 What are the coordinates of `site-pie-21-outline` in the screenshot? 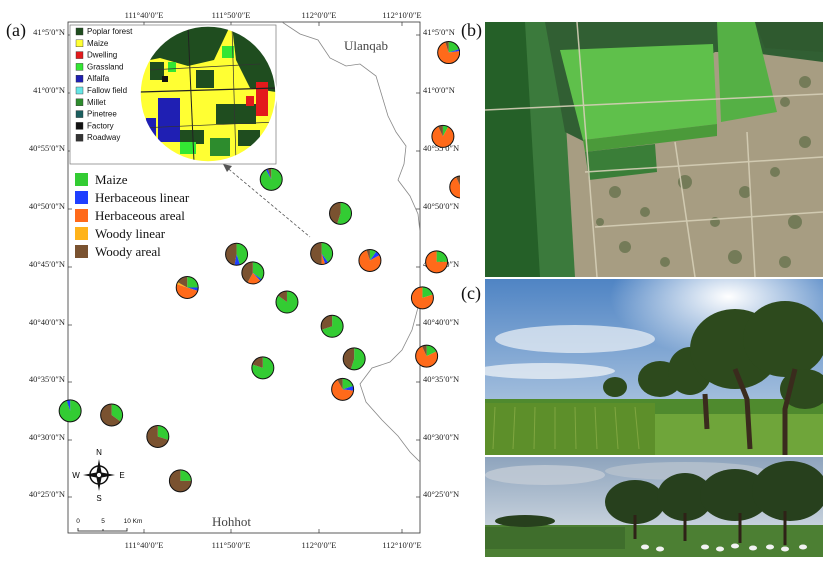 It's located at (180, 481).